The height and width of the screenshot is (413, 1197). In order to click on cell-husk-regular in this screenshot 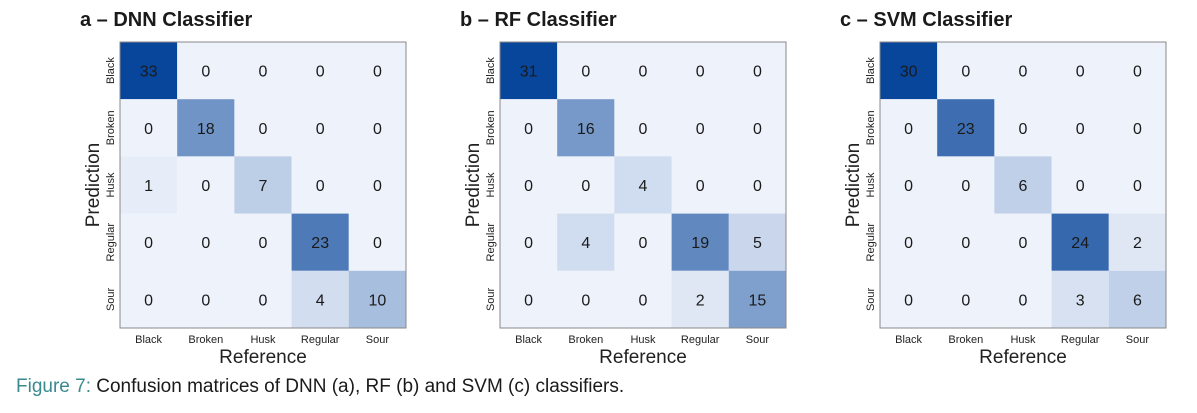, I will do `click(1080, 185)`.